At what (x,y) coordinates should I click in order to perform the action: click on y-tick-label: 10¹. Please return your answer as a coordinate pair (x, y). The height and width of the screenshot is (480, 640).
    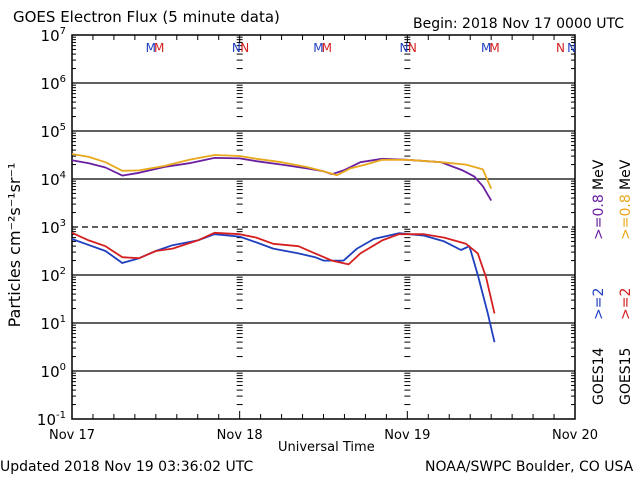
    Looking at the image, I should click on (53, 323).